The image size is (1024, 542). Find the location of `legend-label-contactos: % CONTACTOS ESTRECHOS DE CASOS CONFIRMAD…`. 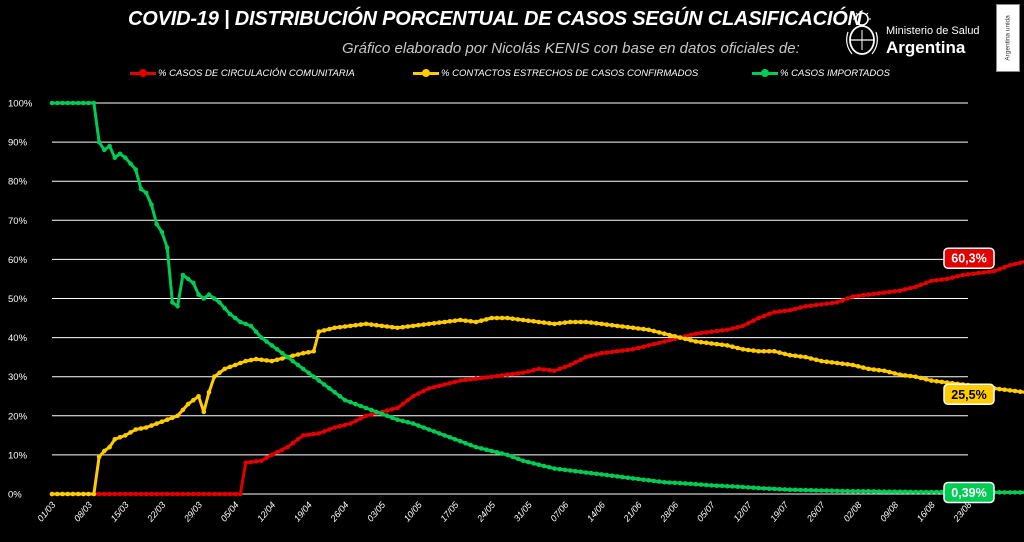

legend-label-contactos: % CONTACTOS ESTRECHOS DE CASOS CONFIRMAD… is located at coordinates (570, 73).